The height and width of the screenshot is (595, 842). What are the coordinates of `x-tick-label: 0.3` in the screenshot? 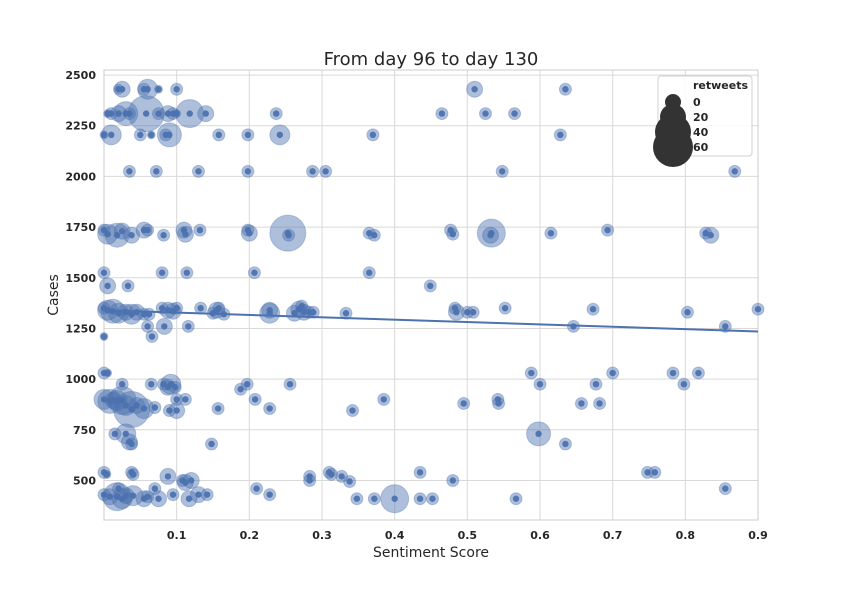 It's located at (322, 535).